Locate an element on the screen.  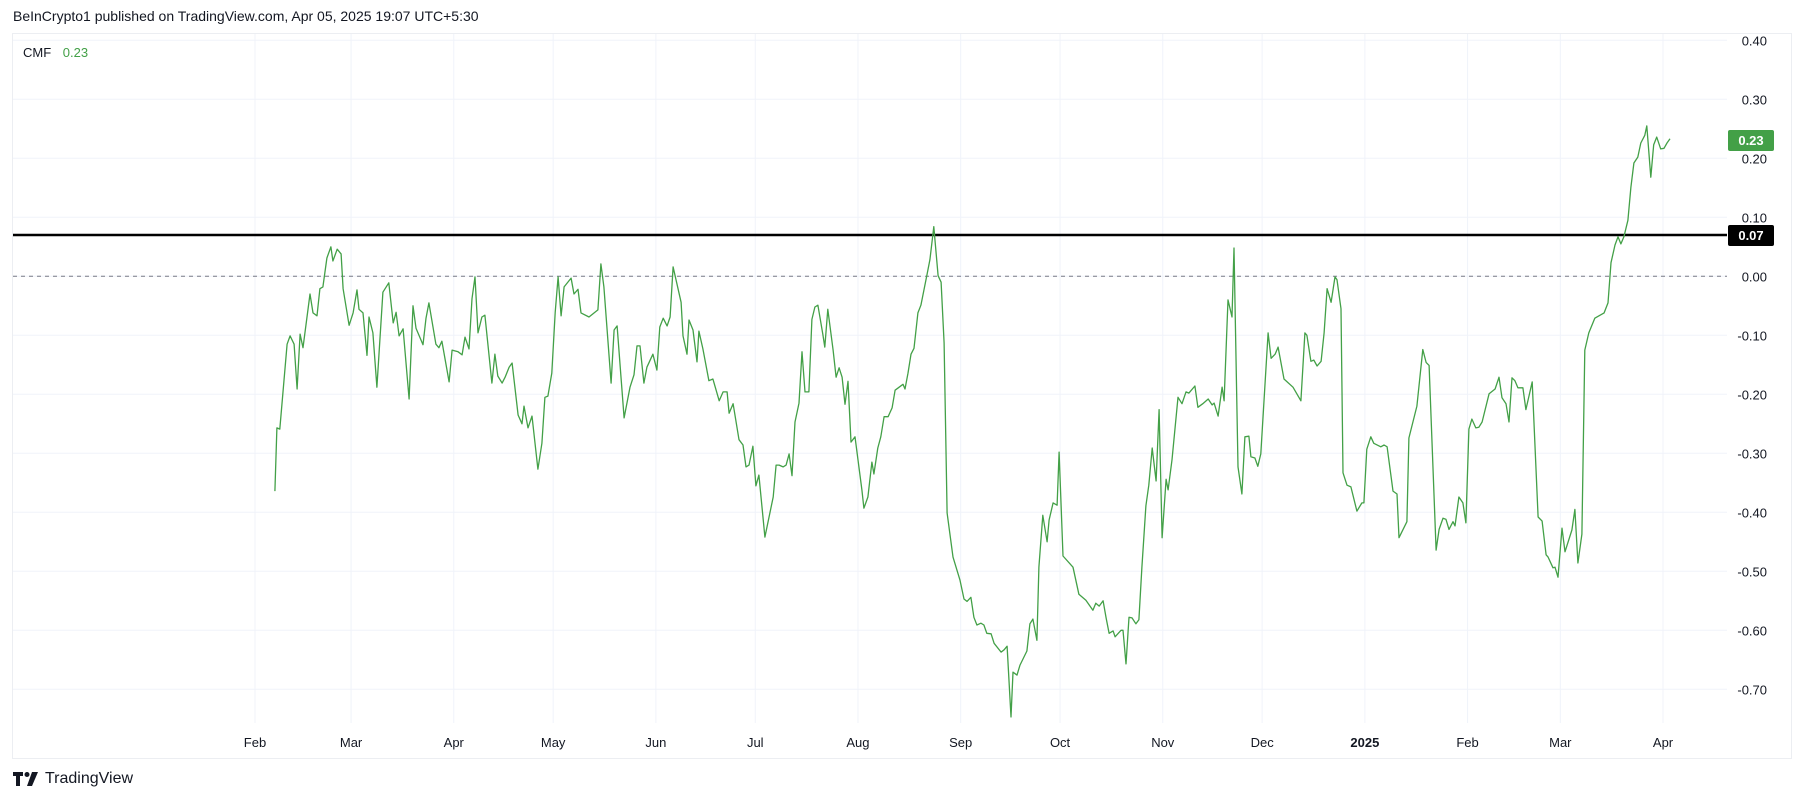
indicator-value: 0.23 is located at coordinates (75, 52).